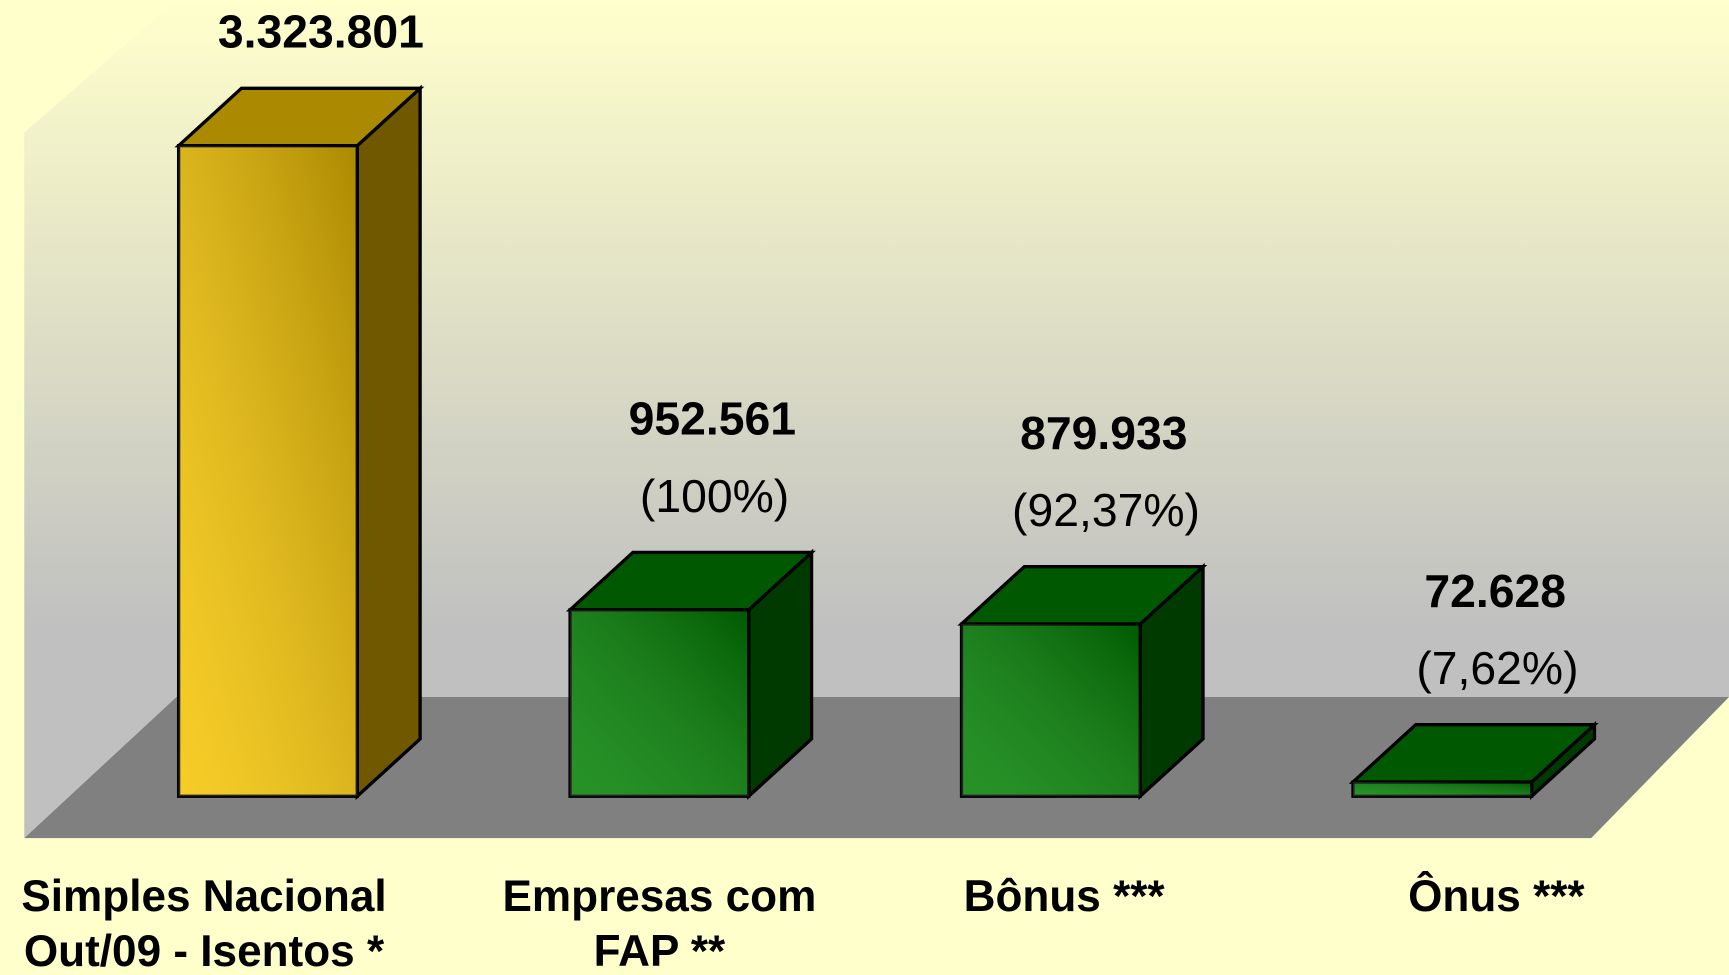 This screenshot has height=975, width=1729. Describe the element at coordinates (1106, 510) in the screenshot. I see `percent-label: (92,37%)` at that location.